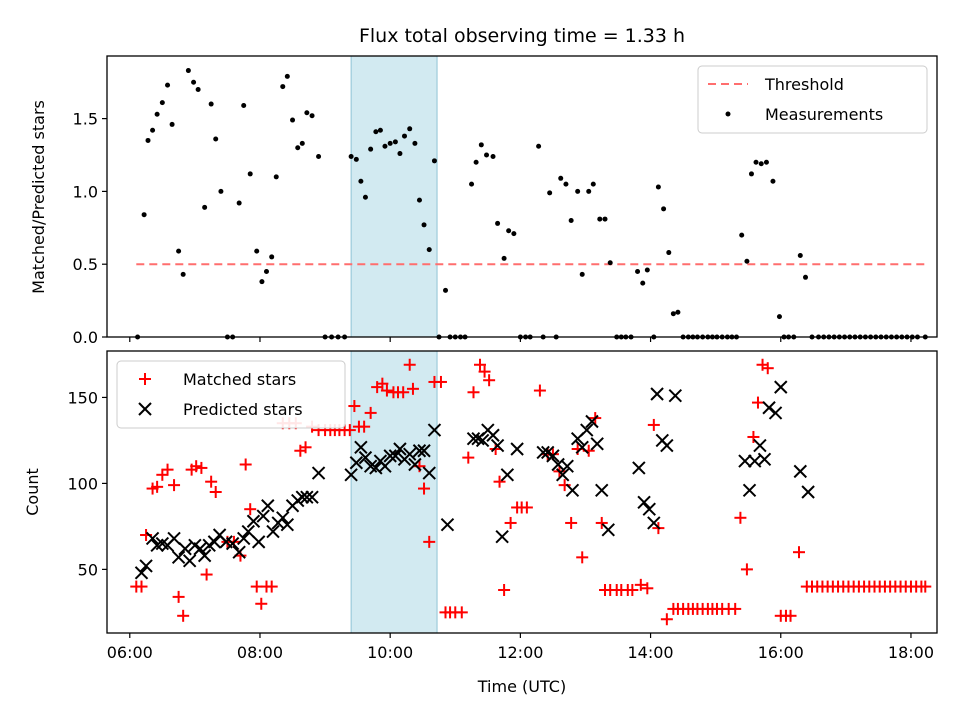 The image size is (960, 720). What do you see at coordinates (239, 379) in the screenshot?
I see `legend-matched-label: Matched stars` at bounding box center [239, 379].